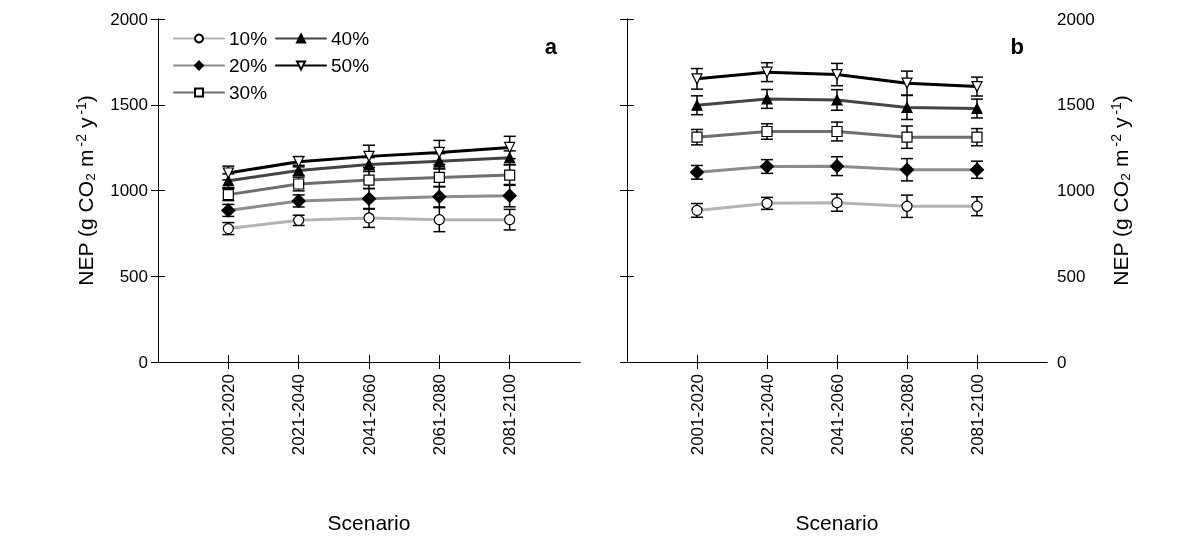 Image resolution: width=1194 pixels, height=552 pixels. What do you see at coordinates (1017, 46) in the screenshot?
I see `text: b` at bounding box center [1017, 46].